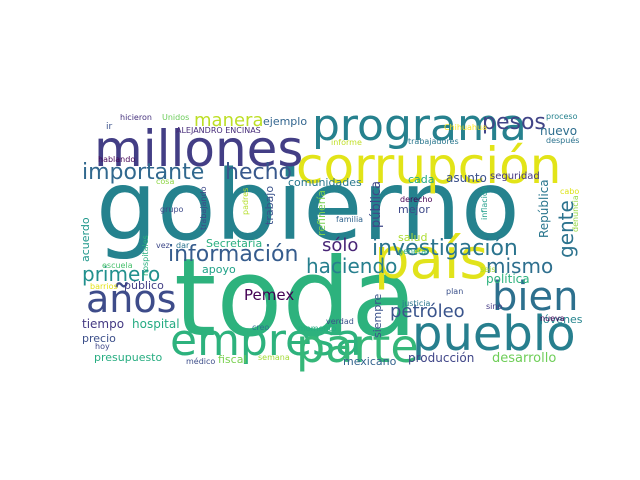 The height and width of the screenshot is (480, 640). Describe the element at coordinates (266, 340) in the screenshot. I see `word: empresa` at that location.